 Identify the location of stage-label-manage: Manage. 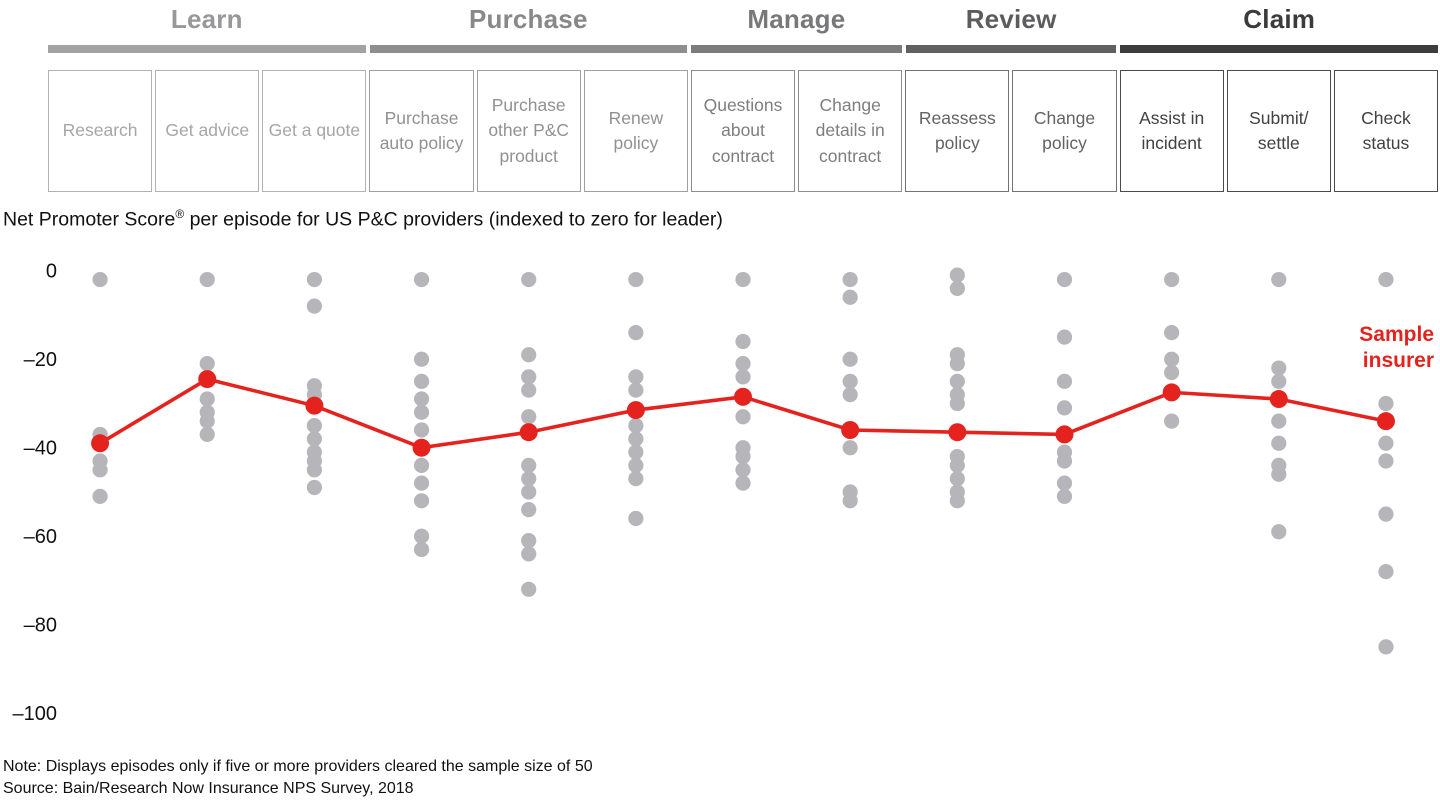
(796, 18).